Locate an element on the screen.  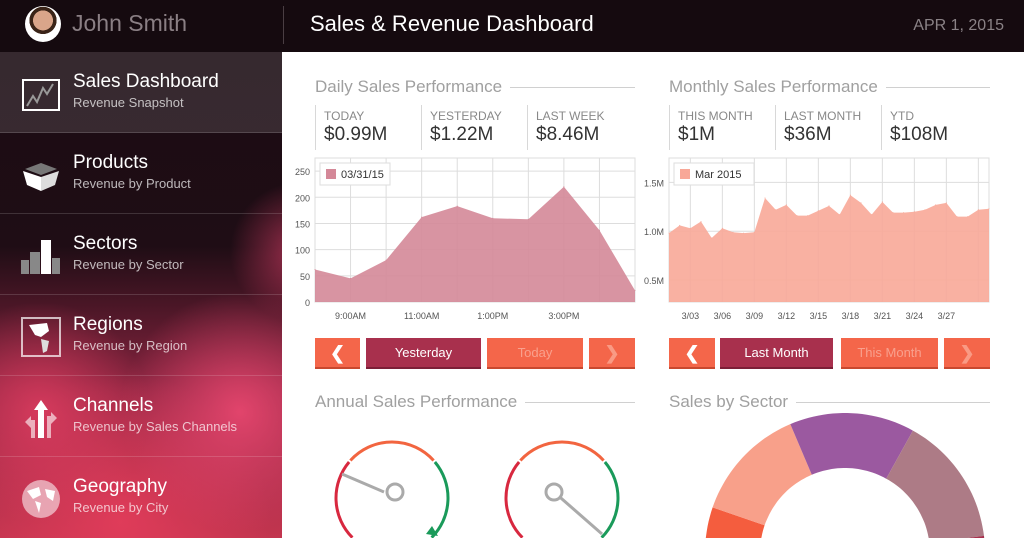
sidebar-item-sales-dashboard: Sales Dashboard Revenue Snapshot is located at coordinates (141, 92).